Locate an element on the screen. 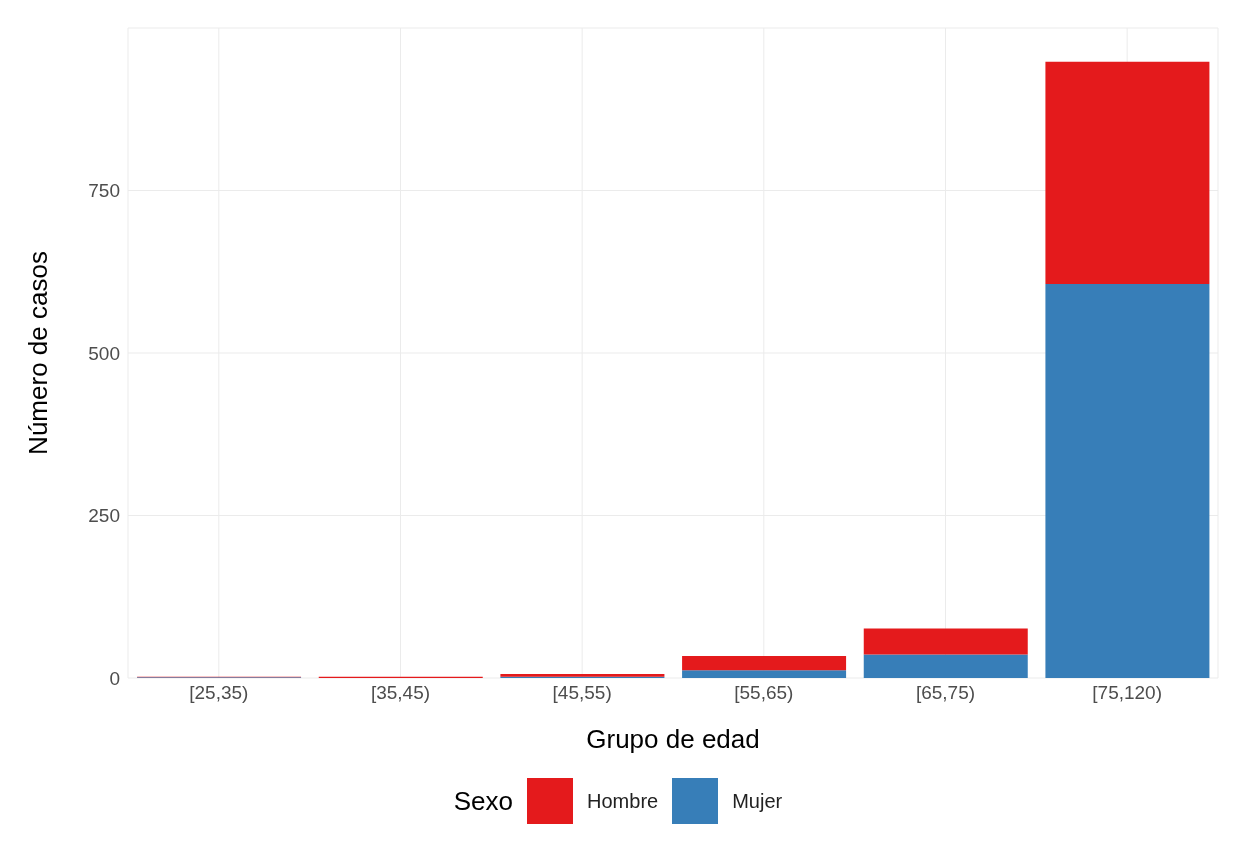  x-tick-label: [45,55) is located at coordinates (582, 693).